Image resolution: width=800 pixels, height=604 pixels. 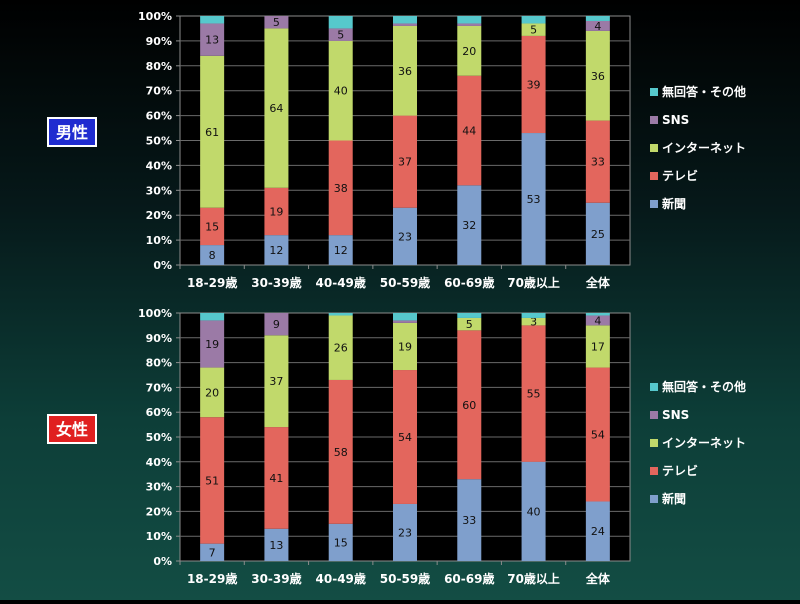 I want to click on y-tick-label: 10%, so click(x=159, y=240).